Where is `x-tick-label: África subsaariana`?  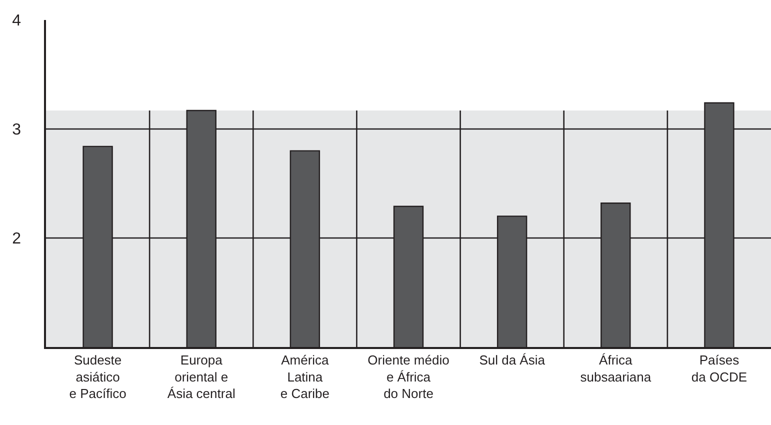
x-tick-label: África subsaariana is located at coordinates (616, 368).